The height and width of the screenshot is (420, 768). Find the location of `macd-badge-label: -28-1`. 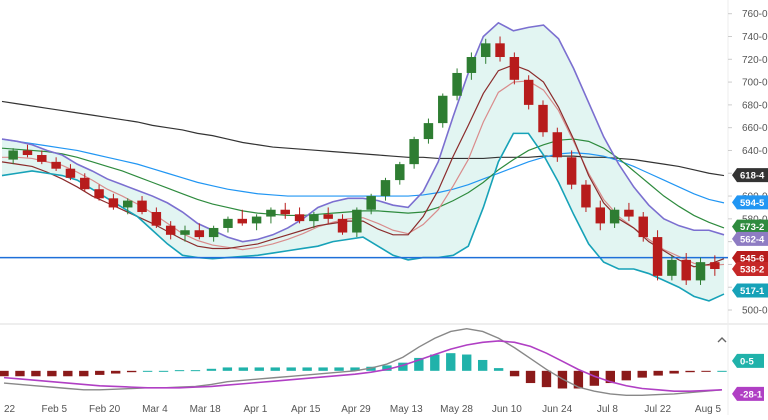

macd-badge-label: -28-1 is located at coordinates (751, 394).